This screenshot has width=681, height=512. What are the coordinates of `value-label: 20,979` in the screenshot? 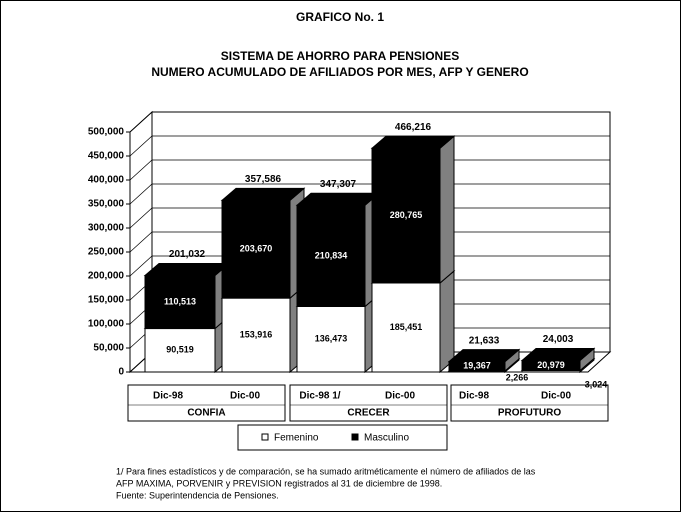 It's located at (551, 365).